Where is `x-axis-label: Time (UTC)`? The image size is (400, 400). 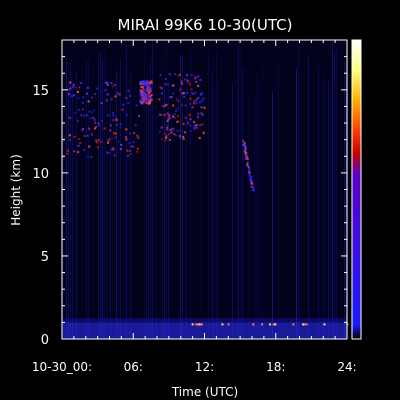 x-axis-label: Time (UTC) is located at coordinates (204, 392).